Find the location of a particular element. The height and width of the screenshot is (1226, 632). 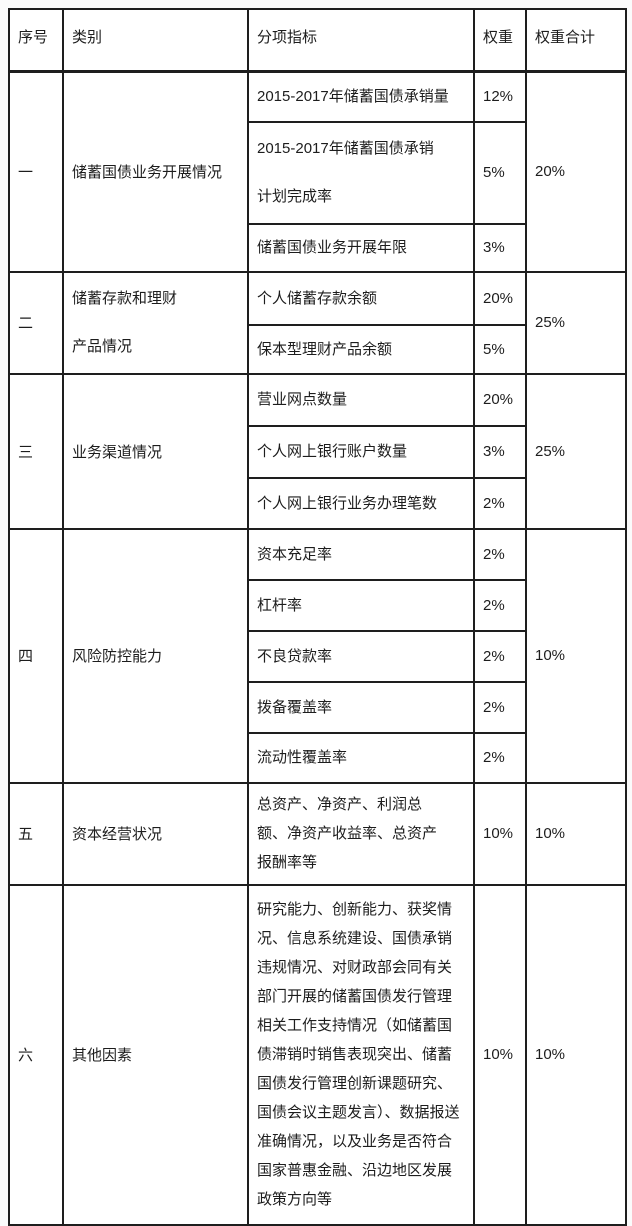

header-cell-weight: 权重 is located at coordinates (500, 40).